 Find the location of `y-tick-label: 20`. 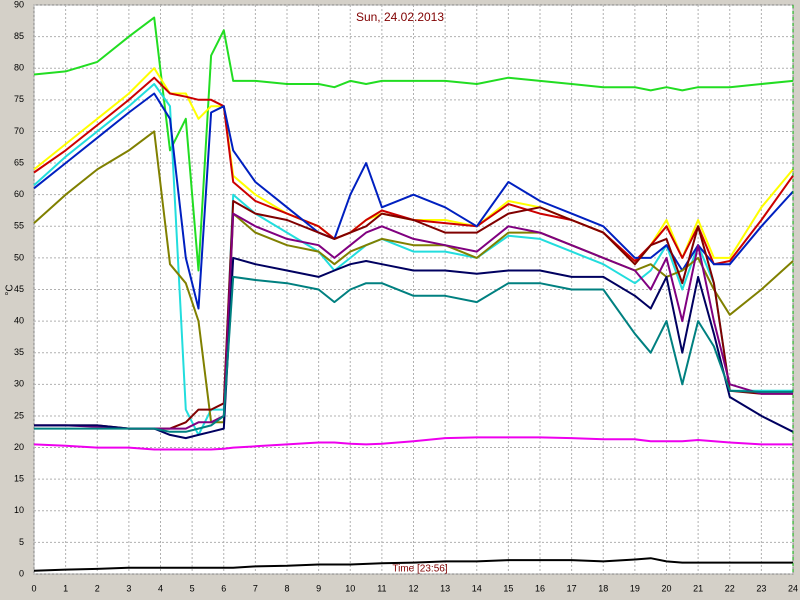

y-tick-label: 20 is located at coordinates (19, 447).